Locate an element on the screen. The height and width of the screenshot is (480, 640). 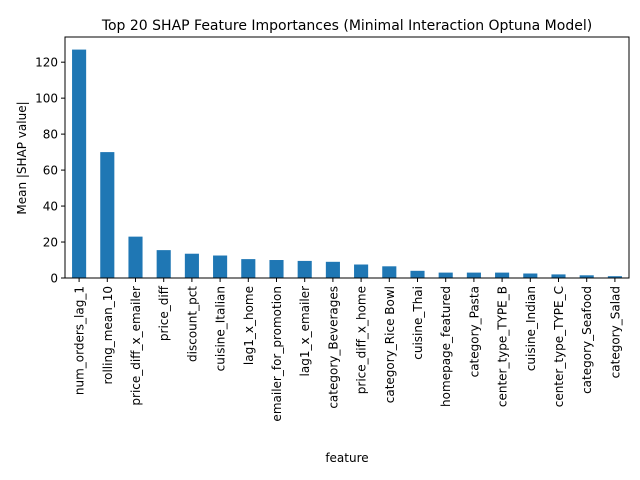
x-tick-label: category_Seafood is located at coordinates (587, 340).